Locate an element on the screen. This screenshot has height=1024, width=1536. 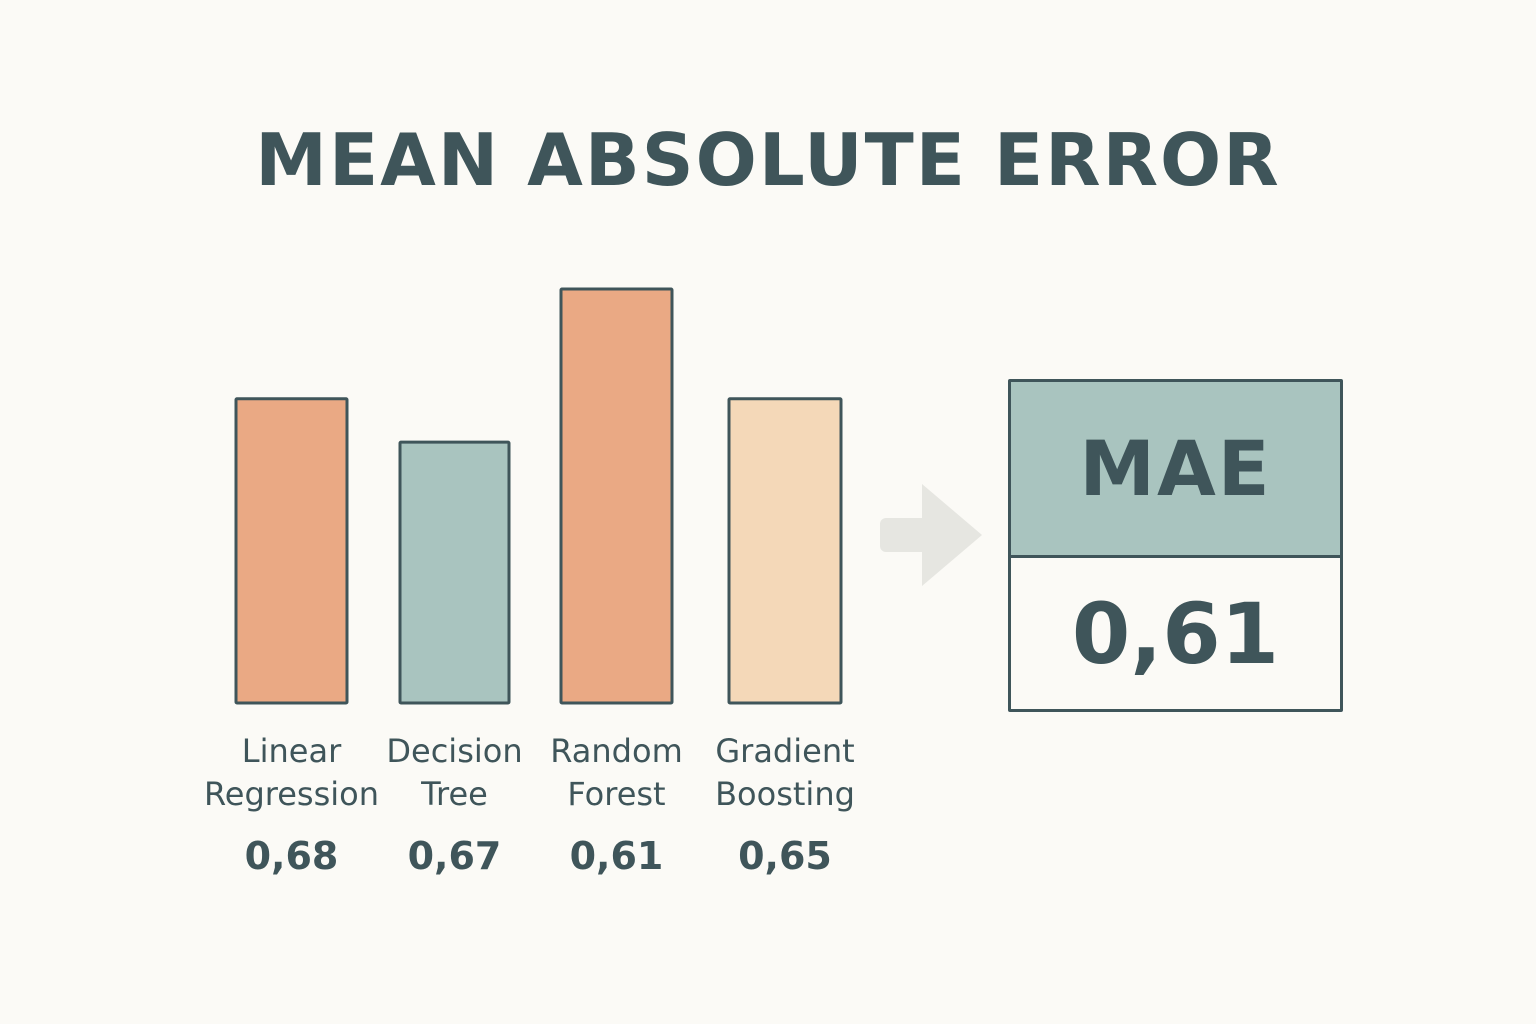
category-label-4: Gradient Boosting is located at coordinates (785, 772).